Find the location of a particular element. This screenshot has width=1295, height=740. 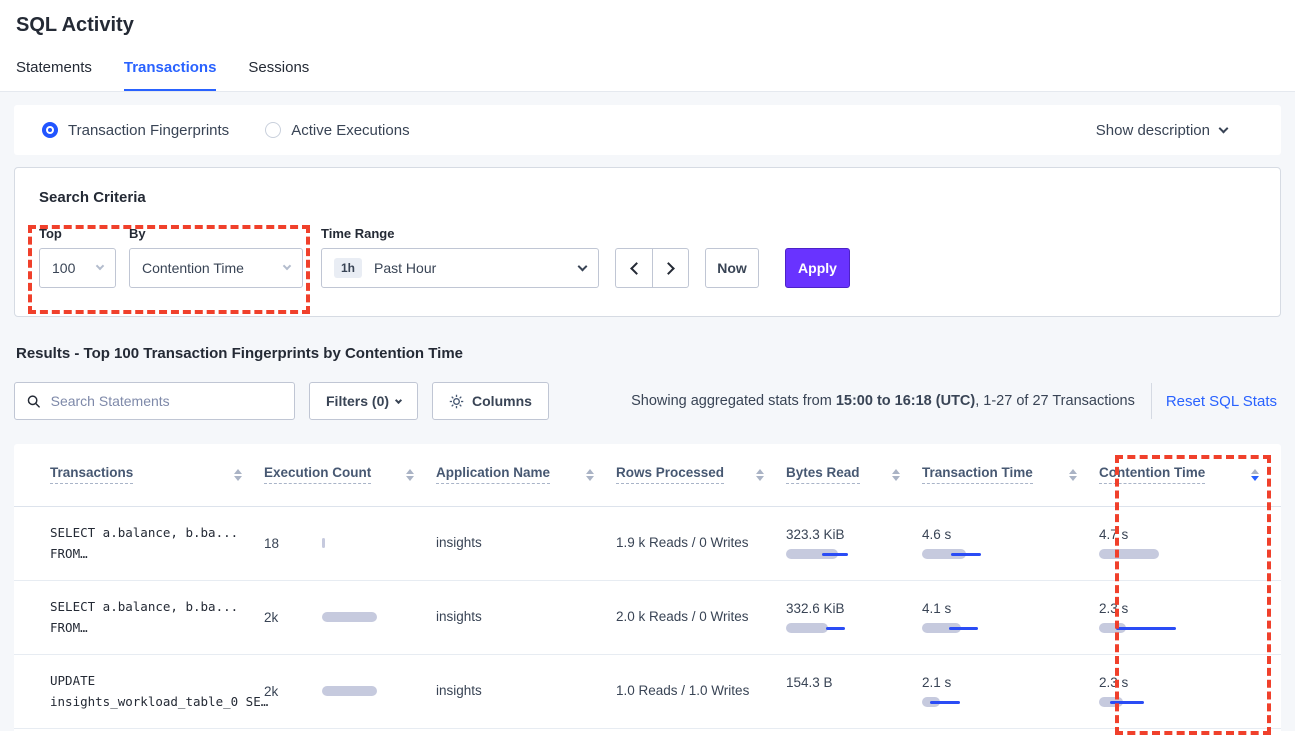

bytes-read-value: 332.6 KiB is located at coordinates (815, 608).